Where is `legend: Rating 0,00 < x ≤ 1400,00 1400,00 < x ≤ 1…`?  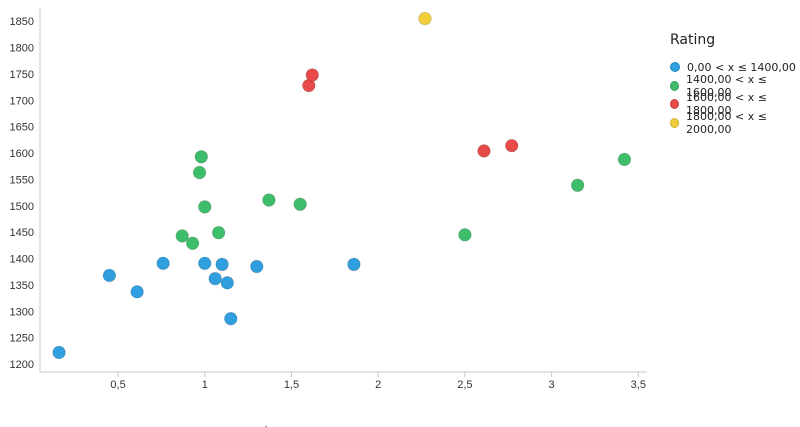
legend: Rating 0,00 < x ≤ 1400,00 1400,00 < x ≤ 1… is located at coordinates (735, 84).